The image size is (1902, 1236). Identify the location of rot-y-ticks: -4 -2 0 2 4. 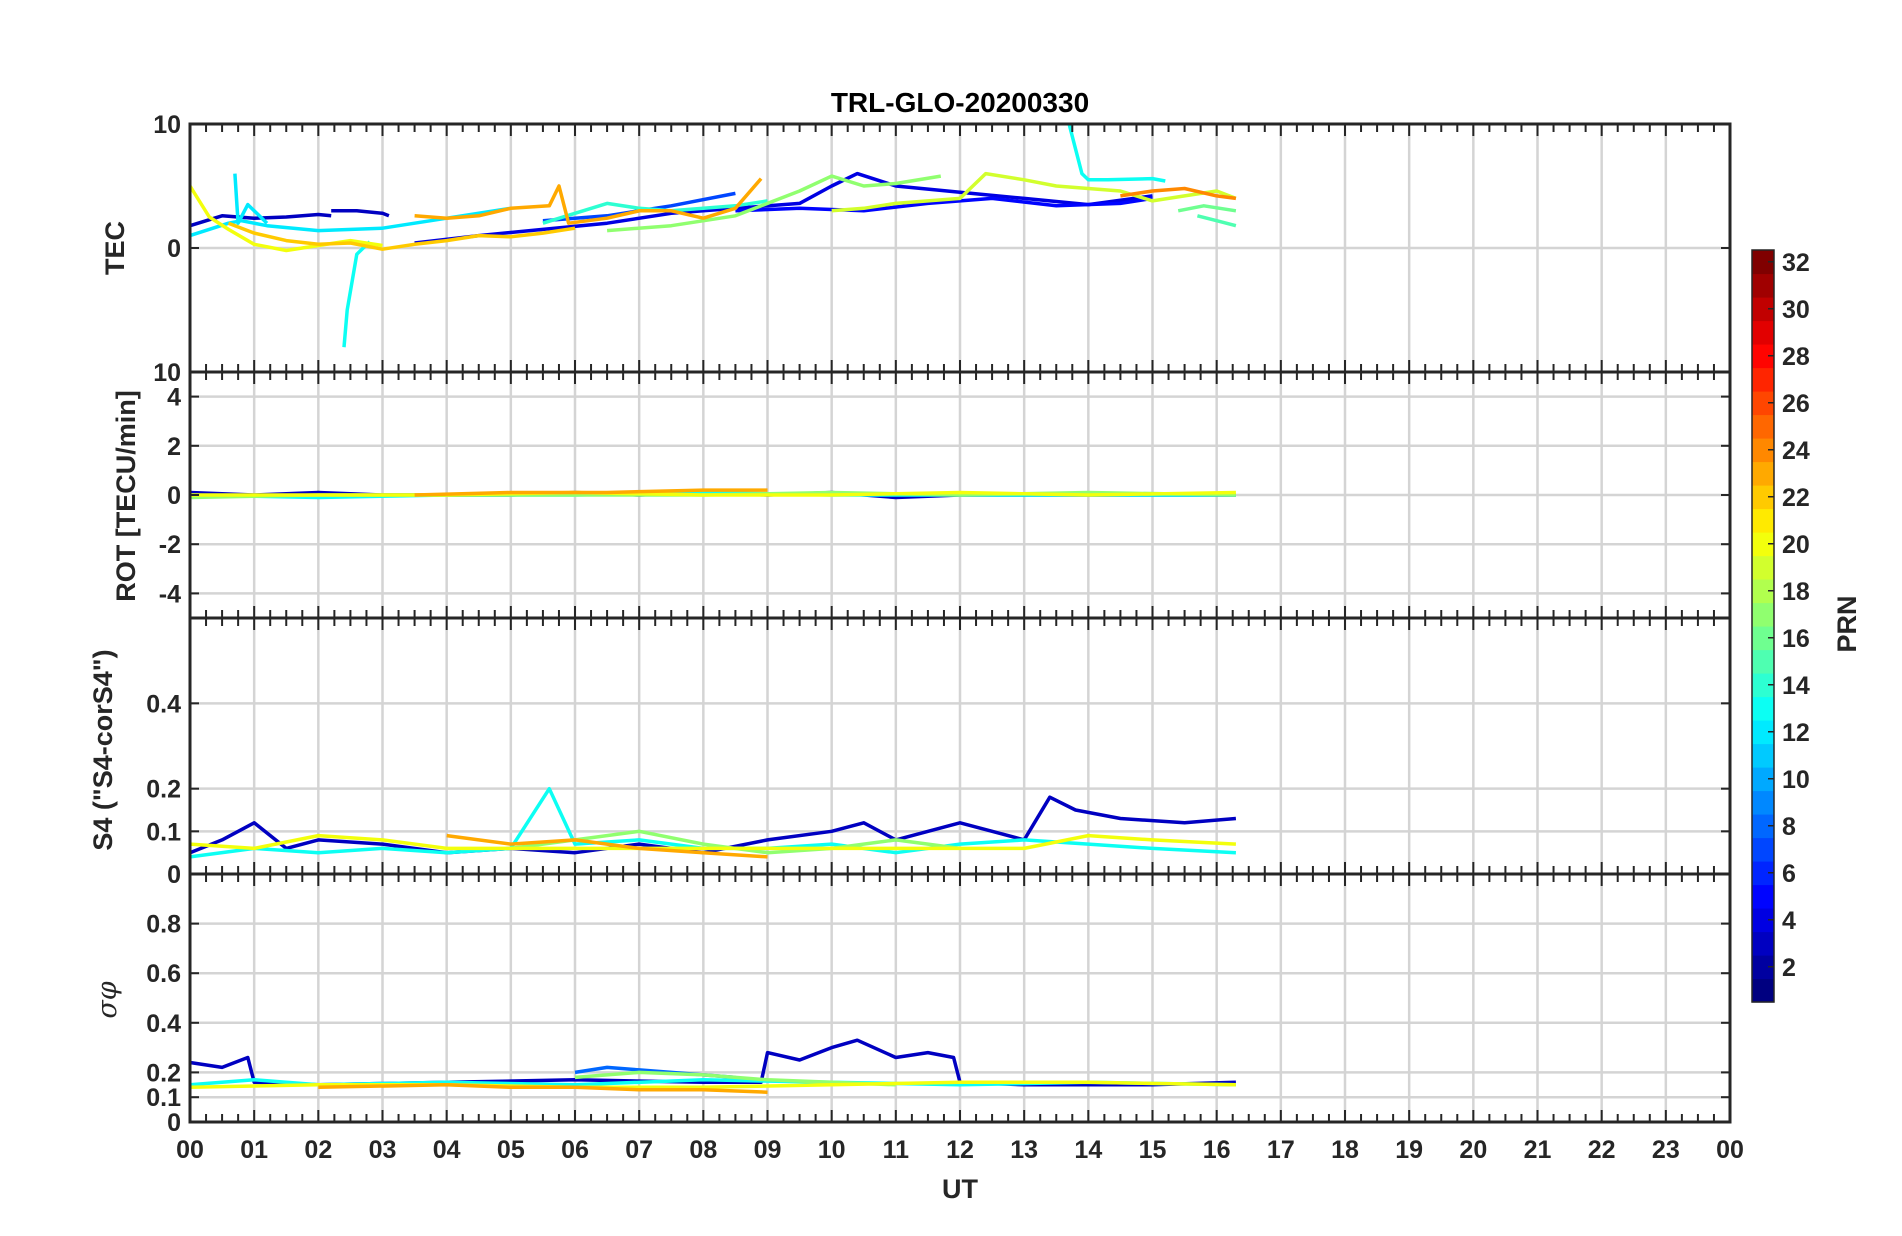
(944, 496).